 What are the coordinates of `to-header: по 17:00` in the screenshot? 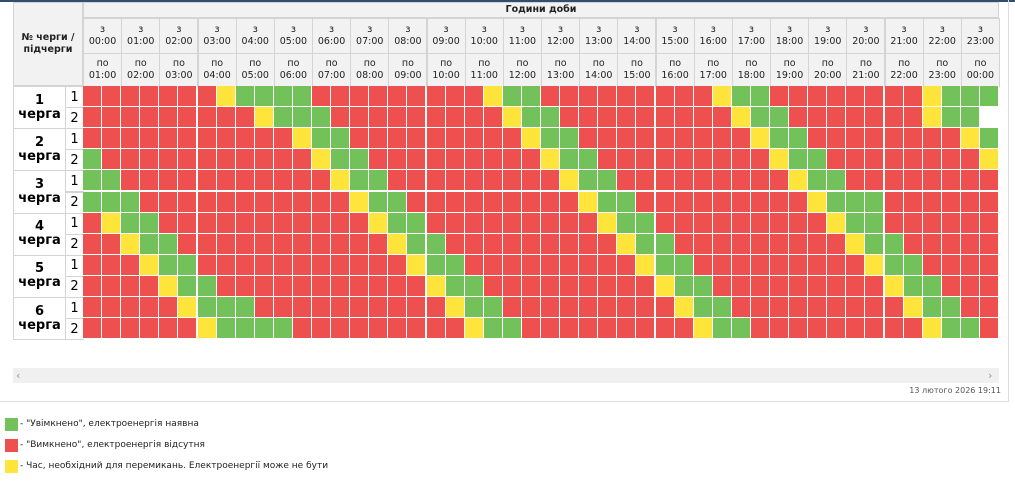 It's located at (713, 70).